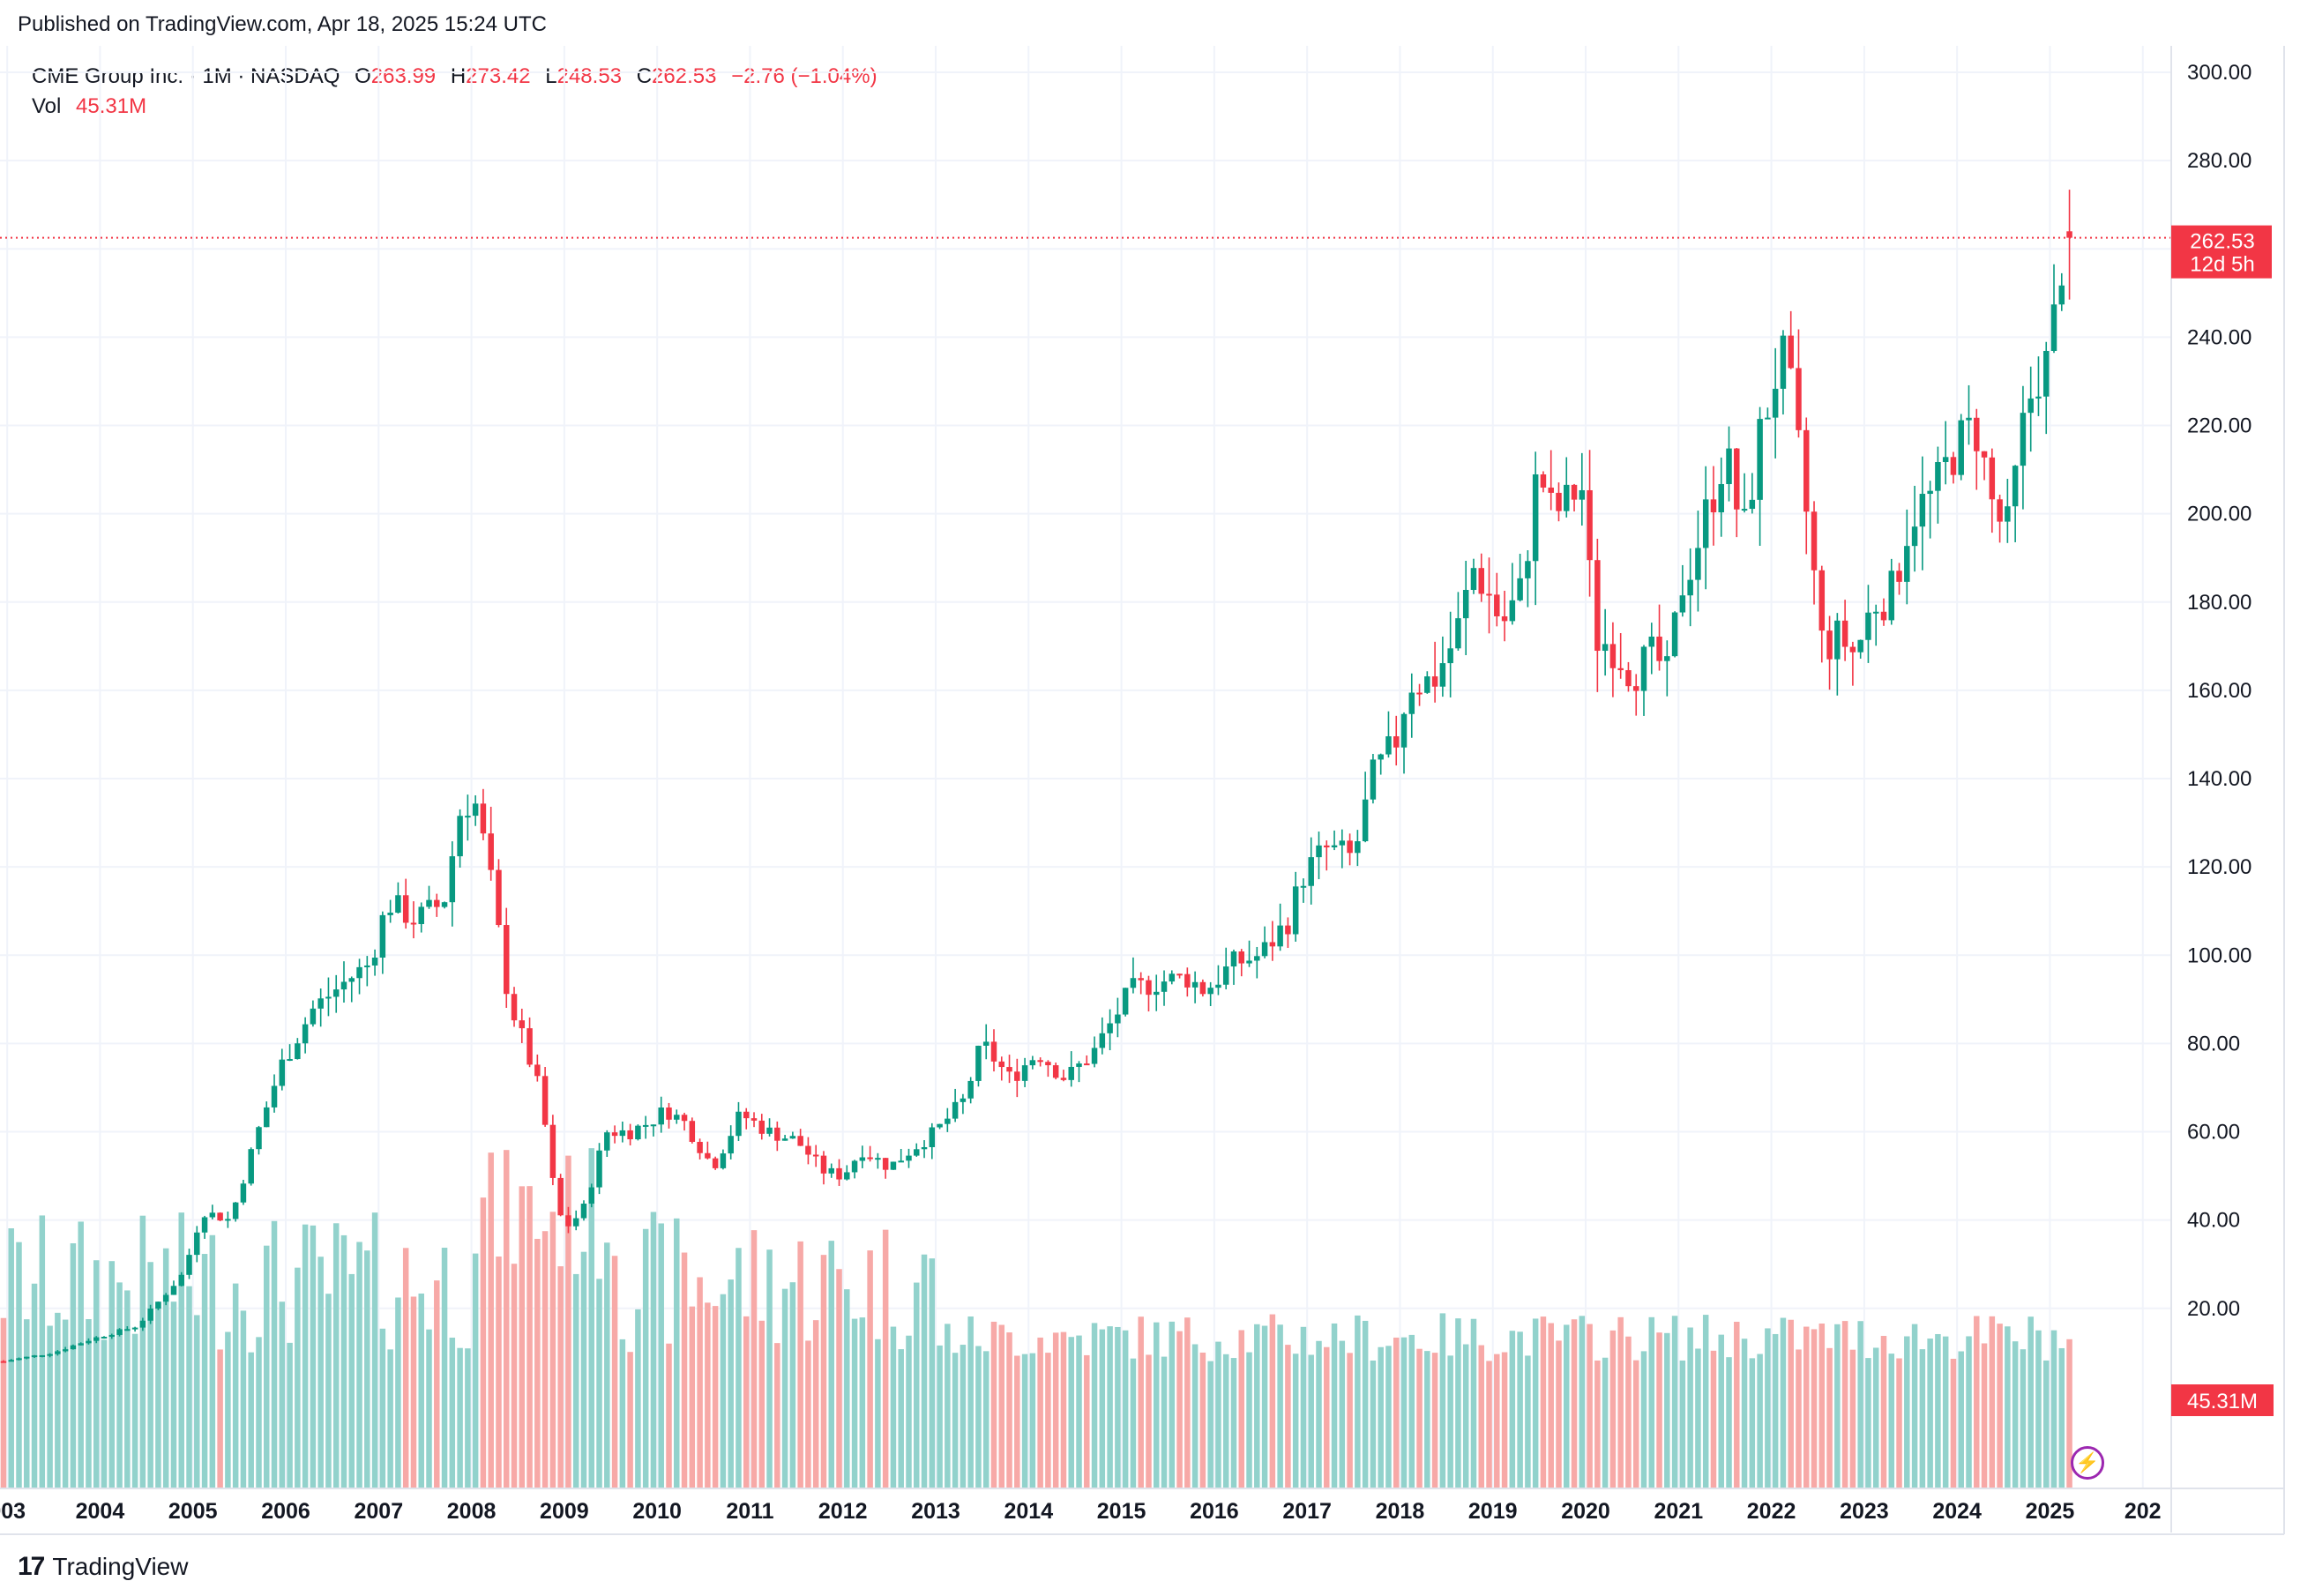  I want to click on high-label: H, so click(458, 76).